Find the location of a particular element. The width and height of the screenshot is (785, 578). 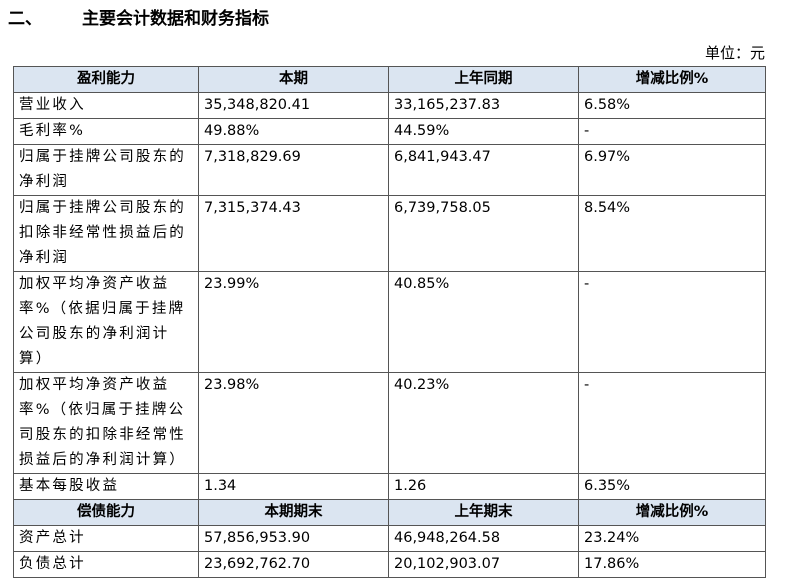

table-row: 资产总计 57,856,953.90 46,948,264.58 23.24% is located at coordinates (389, 538).